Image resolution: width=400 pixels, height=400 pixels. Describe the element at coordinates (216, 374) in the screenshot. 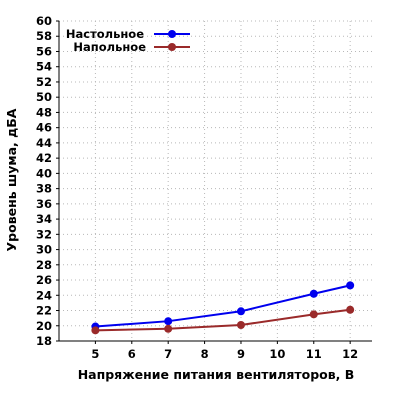

I see `x-axis-title: Напряжение питания вентиляторов, В` at that location.